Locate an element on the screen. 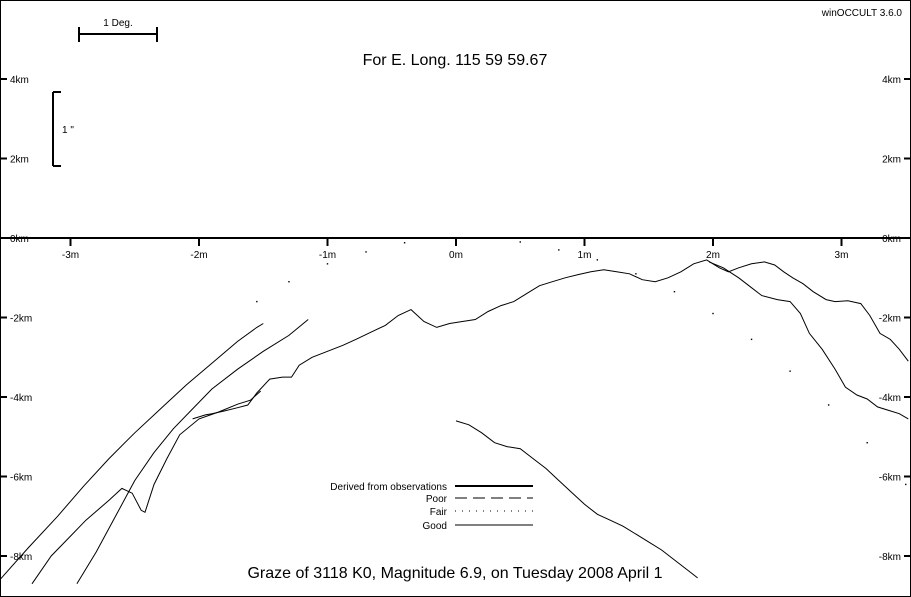  y-tick-label-left: -2km is located at coordinates (21, 319).